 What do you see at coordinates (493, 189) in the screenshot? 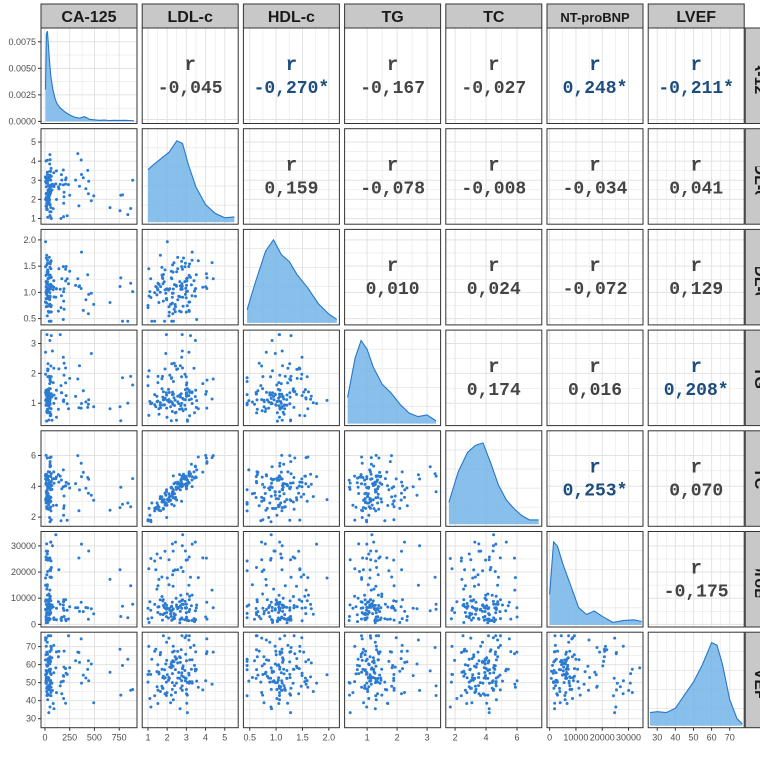
I see `correlation-value: -0,008` at bounding box center [493, 189].